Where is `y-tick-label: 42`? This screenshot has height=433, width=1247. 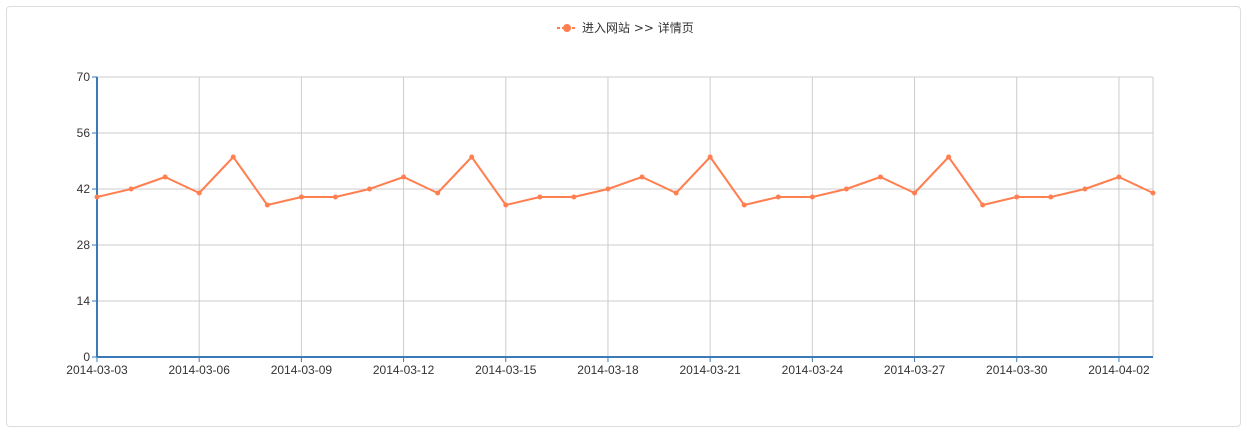
y-tick-label: 42 is located at coordinates (84, 189).